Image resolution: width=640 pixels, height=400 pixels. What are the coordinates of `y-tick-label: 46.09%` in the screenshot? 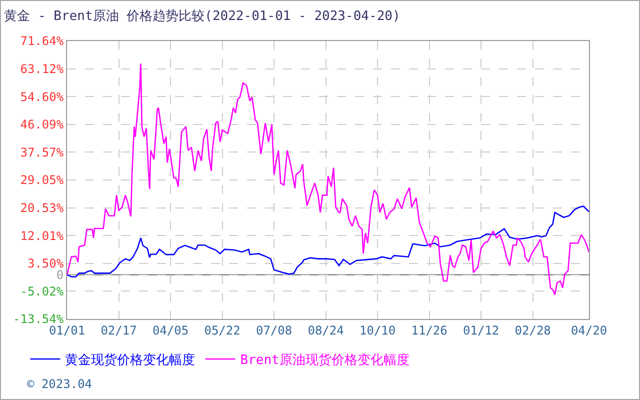 It's located at (42, 125).